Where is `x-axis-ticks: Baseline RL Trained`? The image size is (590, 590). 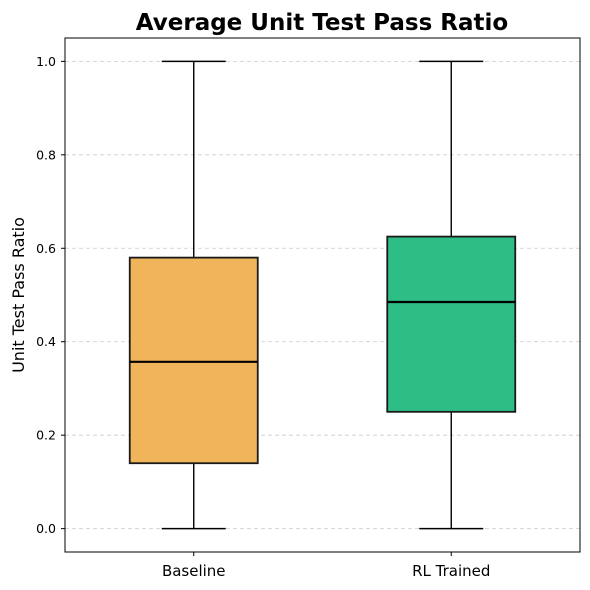
x-axis-ticks: Baseline RL Trained is located at coordinates (326, 566).